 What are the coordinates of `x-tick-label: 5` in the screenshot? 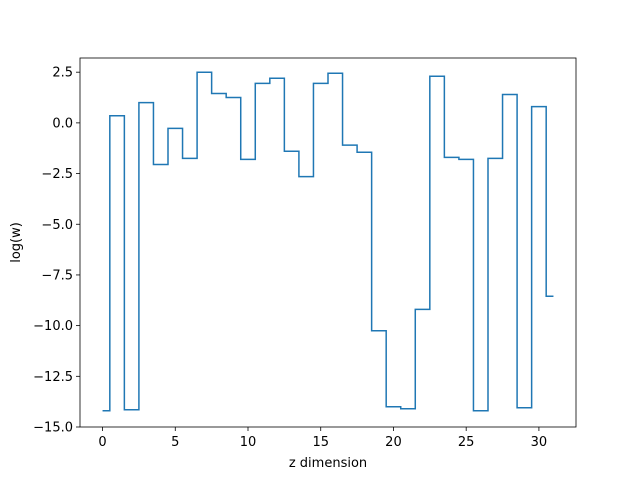 It's located at (175, 442).